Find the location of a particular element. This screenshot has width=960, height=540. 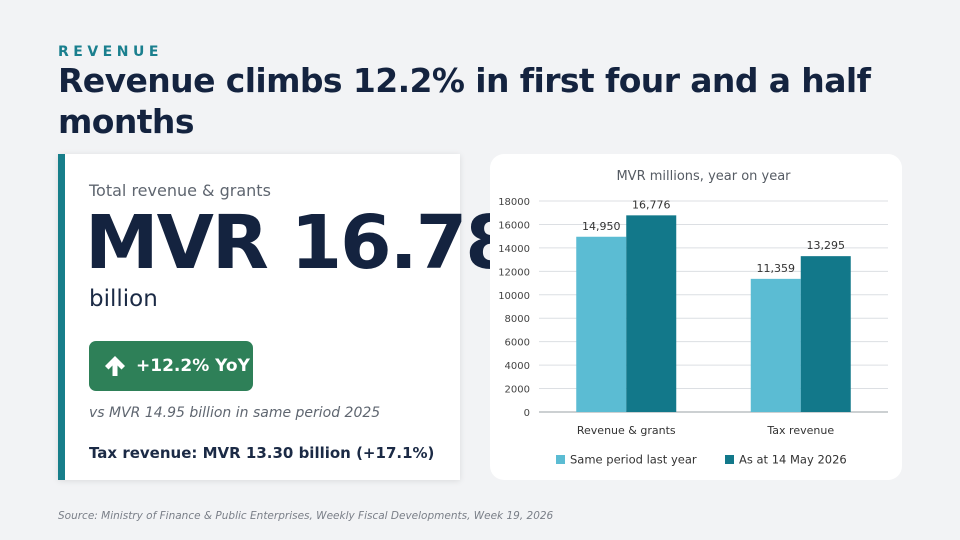

comparison-note: vs MVR 14.95 billion in same period 2025 is located at coordinates (235, 413).